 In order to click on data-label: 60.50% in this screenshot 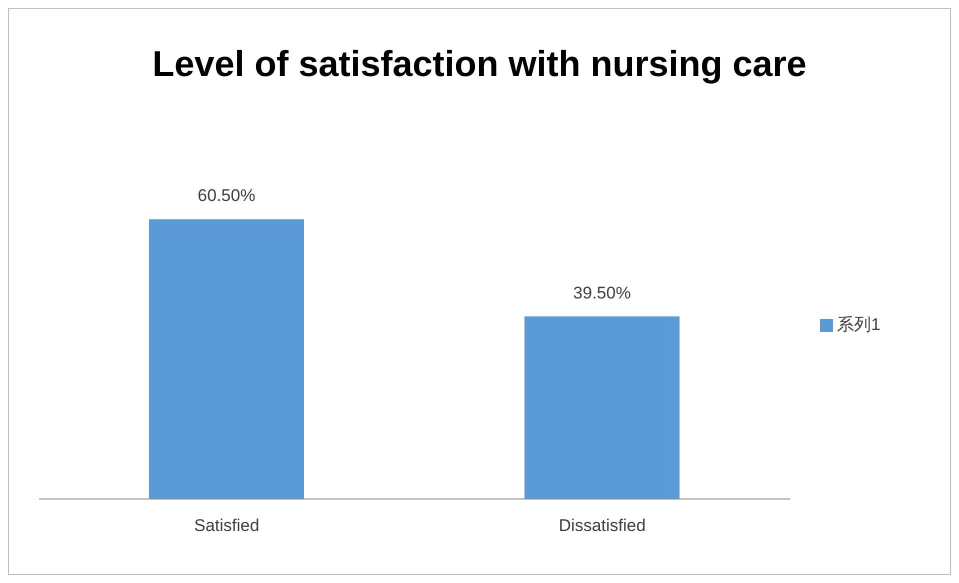, I will do `click(227, 196)`.